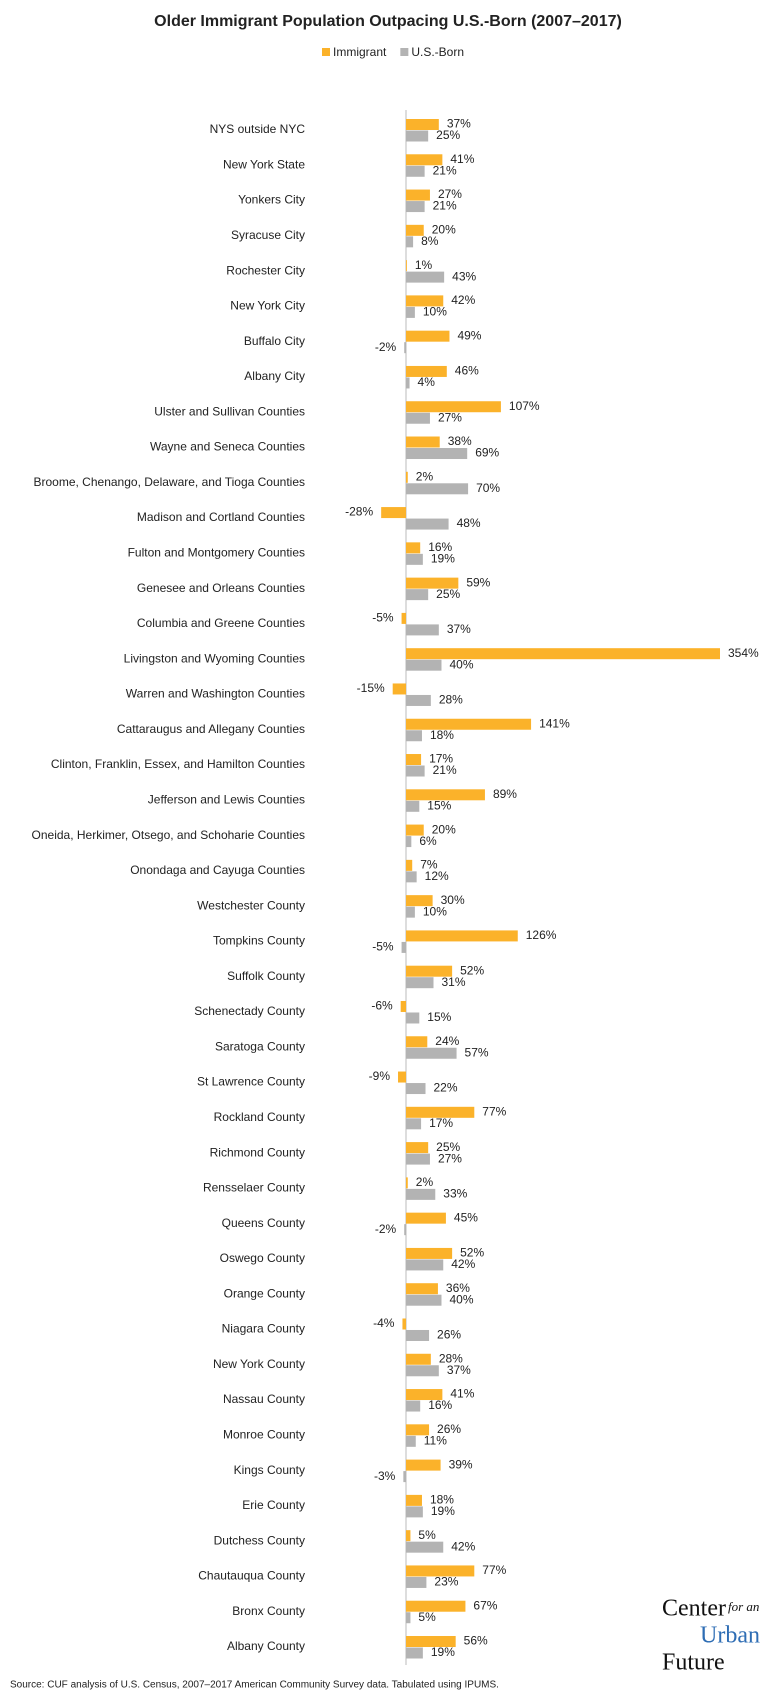  I want to click on category-label: Jefferson and Lewis Counties, so click(226, 799).